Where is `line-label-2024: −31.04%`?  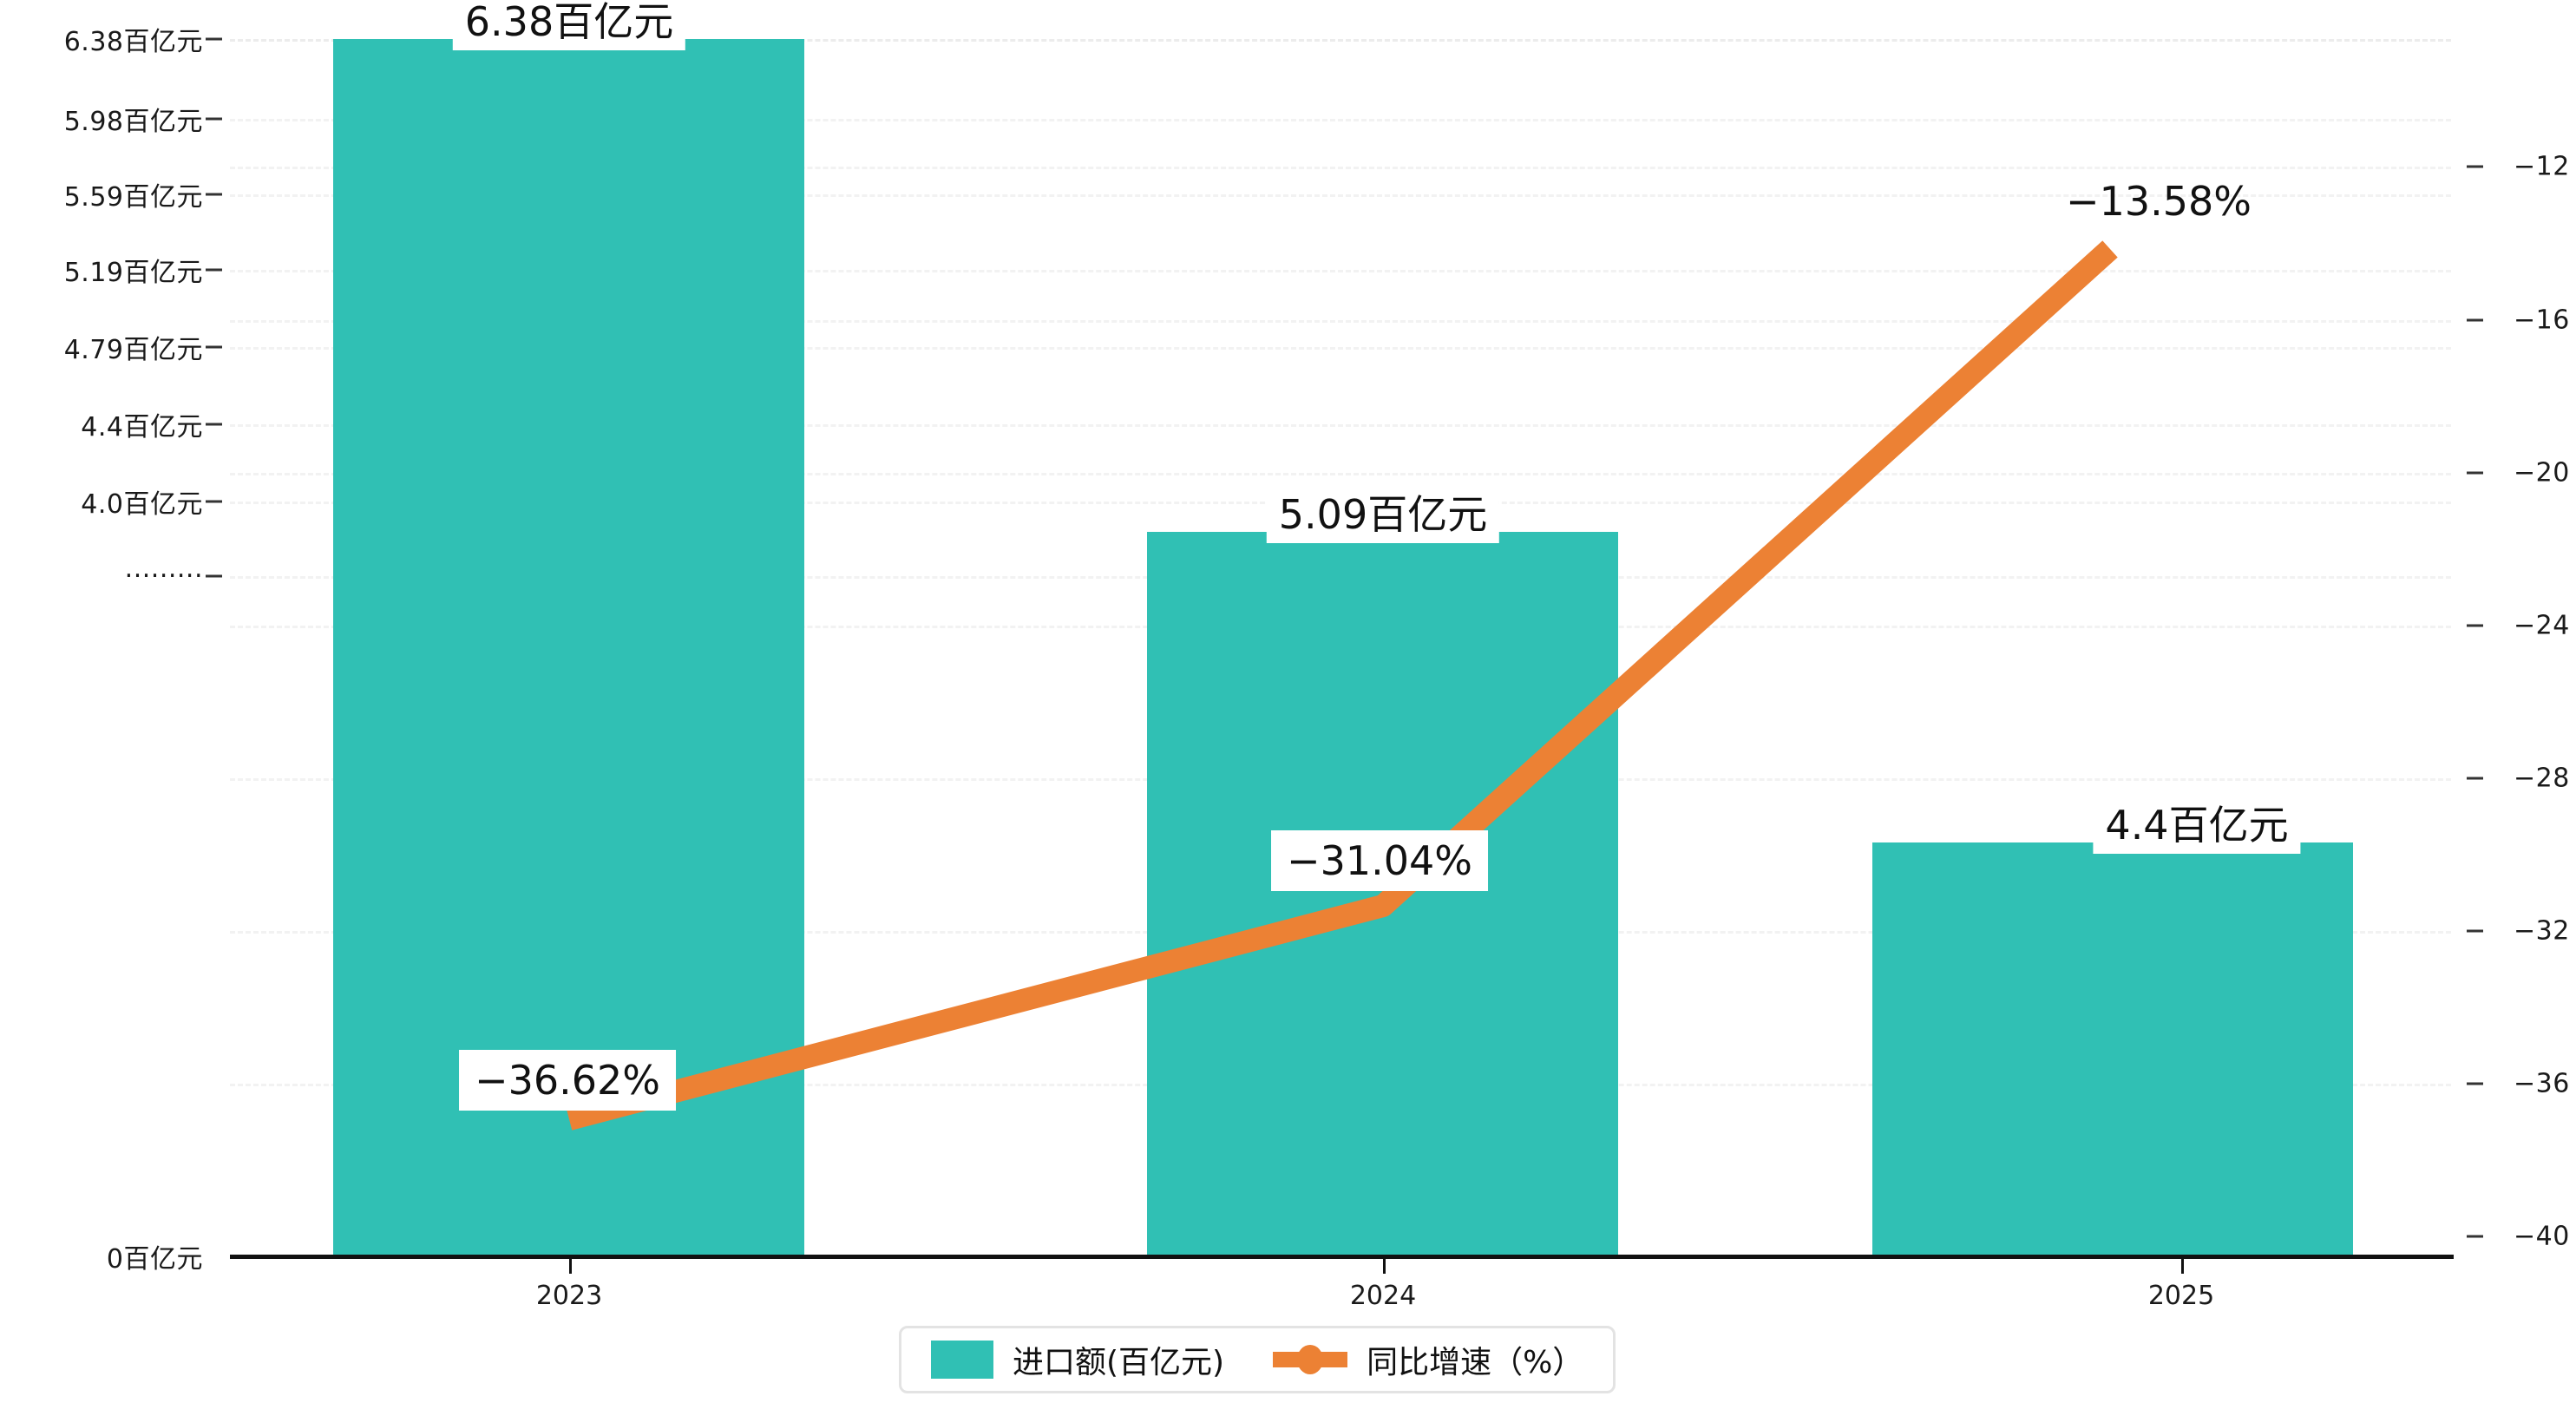 line-label-2024: −31.04% is located at coordinates (1379, 860).